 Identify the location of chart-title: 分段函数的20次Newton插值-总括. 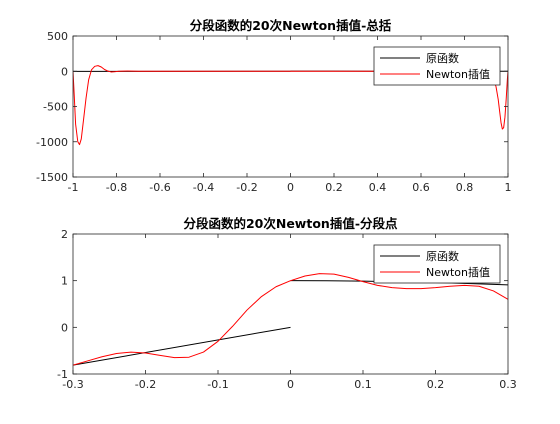
(291, 25).